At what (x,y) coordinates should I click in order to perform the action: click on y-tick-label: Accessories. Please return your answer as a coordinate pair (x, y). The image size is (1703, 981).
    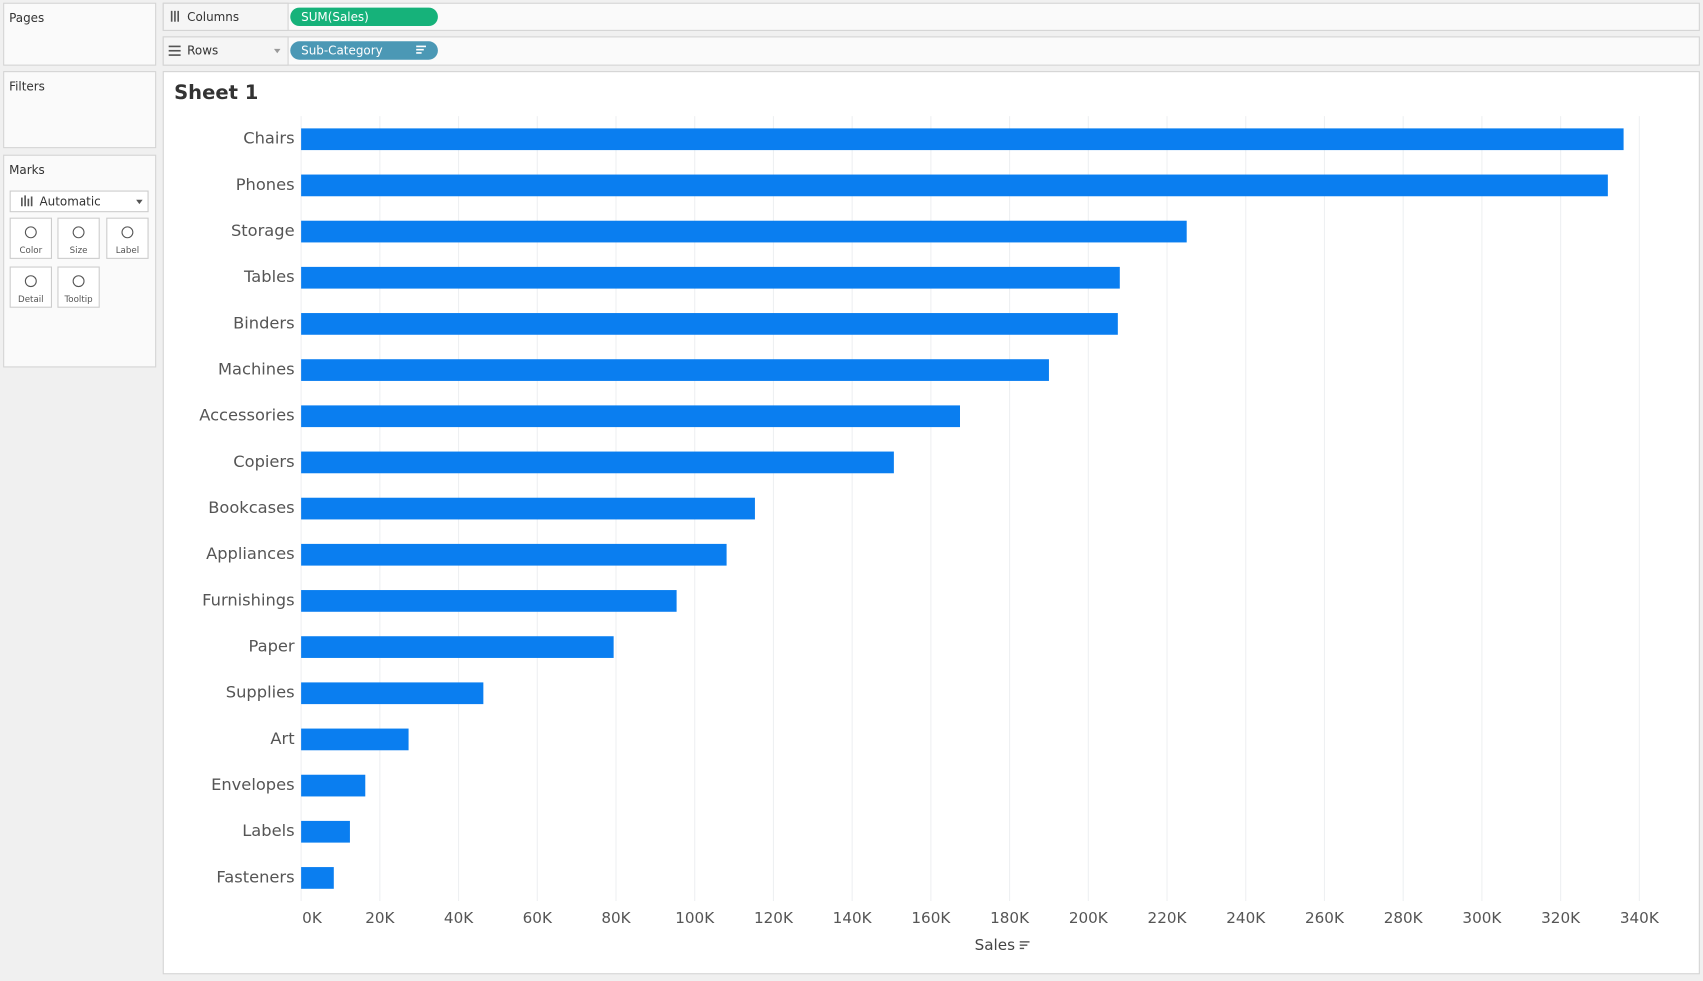
    Looking at the image, I should click on (246, 415).